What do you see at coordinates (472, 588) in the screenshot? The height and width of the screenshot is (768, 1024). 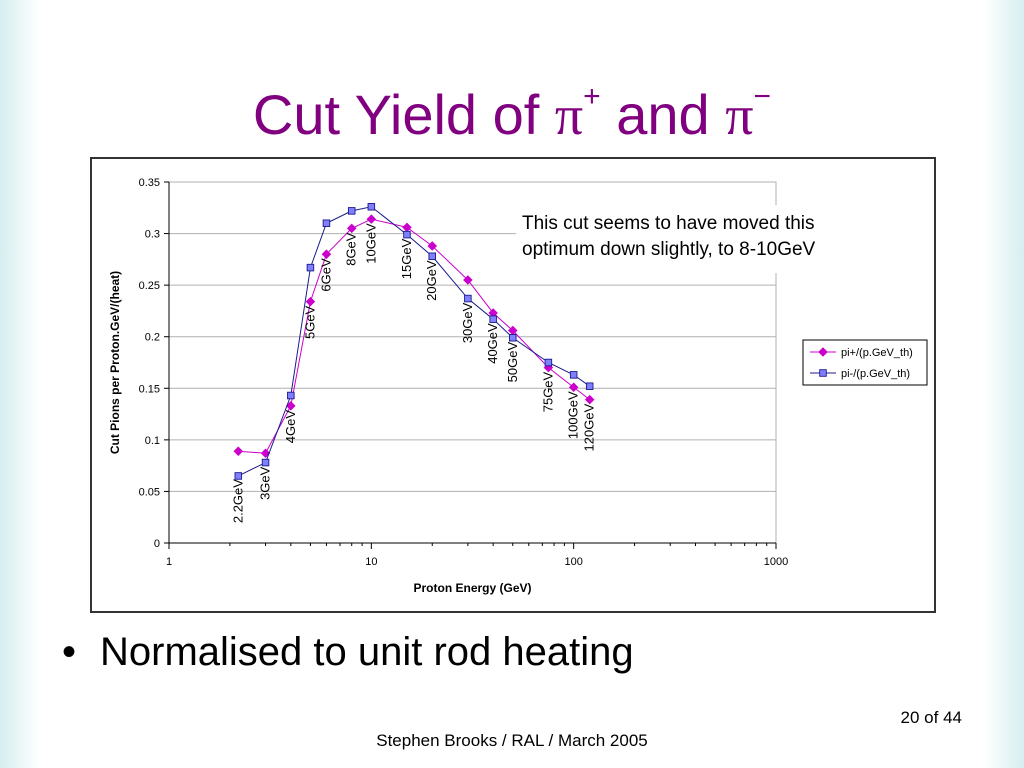 I see `x-axis-label: Proton Energy (GeV)` at bounding box center [472, 588].